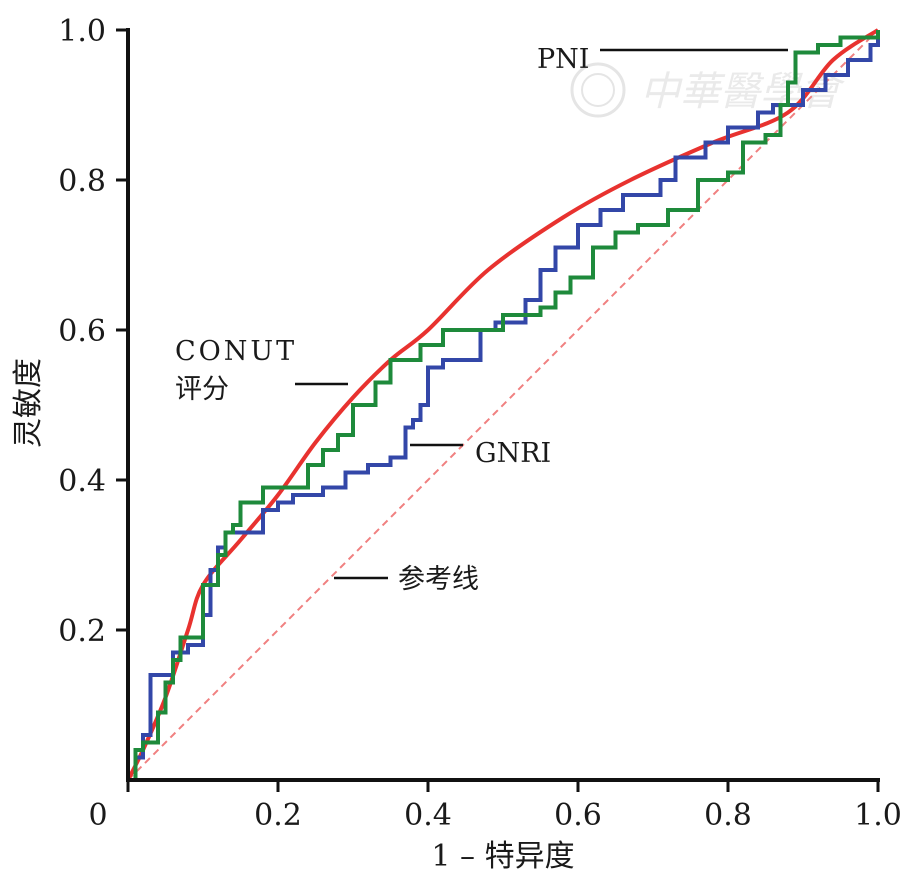 The height and width of the screenshot is (879, 910). I want to click on x-tick-label: 0, so click(97, 815).